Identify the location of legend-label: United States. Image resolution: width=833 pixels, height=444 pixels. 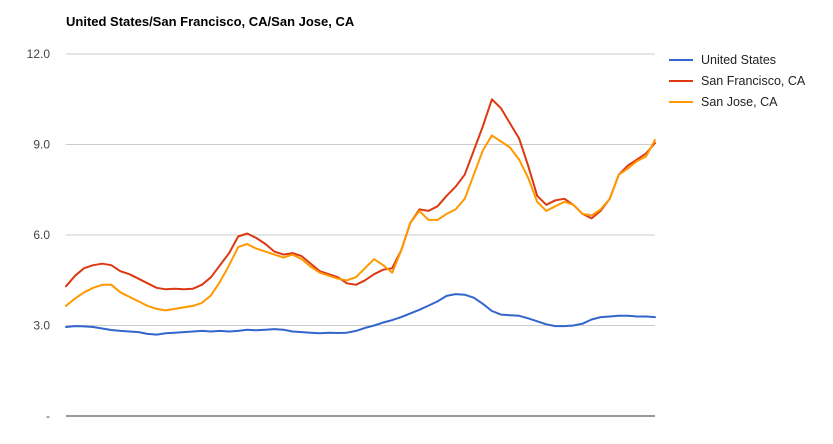
(738, 60).